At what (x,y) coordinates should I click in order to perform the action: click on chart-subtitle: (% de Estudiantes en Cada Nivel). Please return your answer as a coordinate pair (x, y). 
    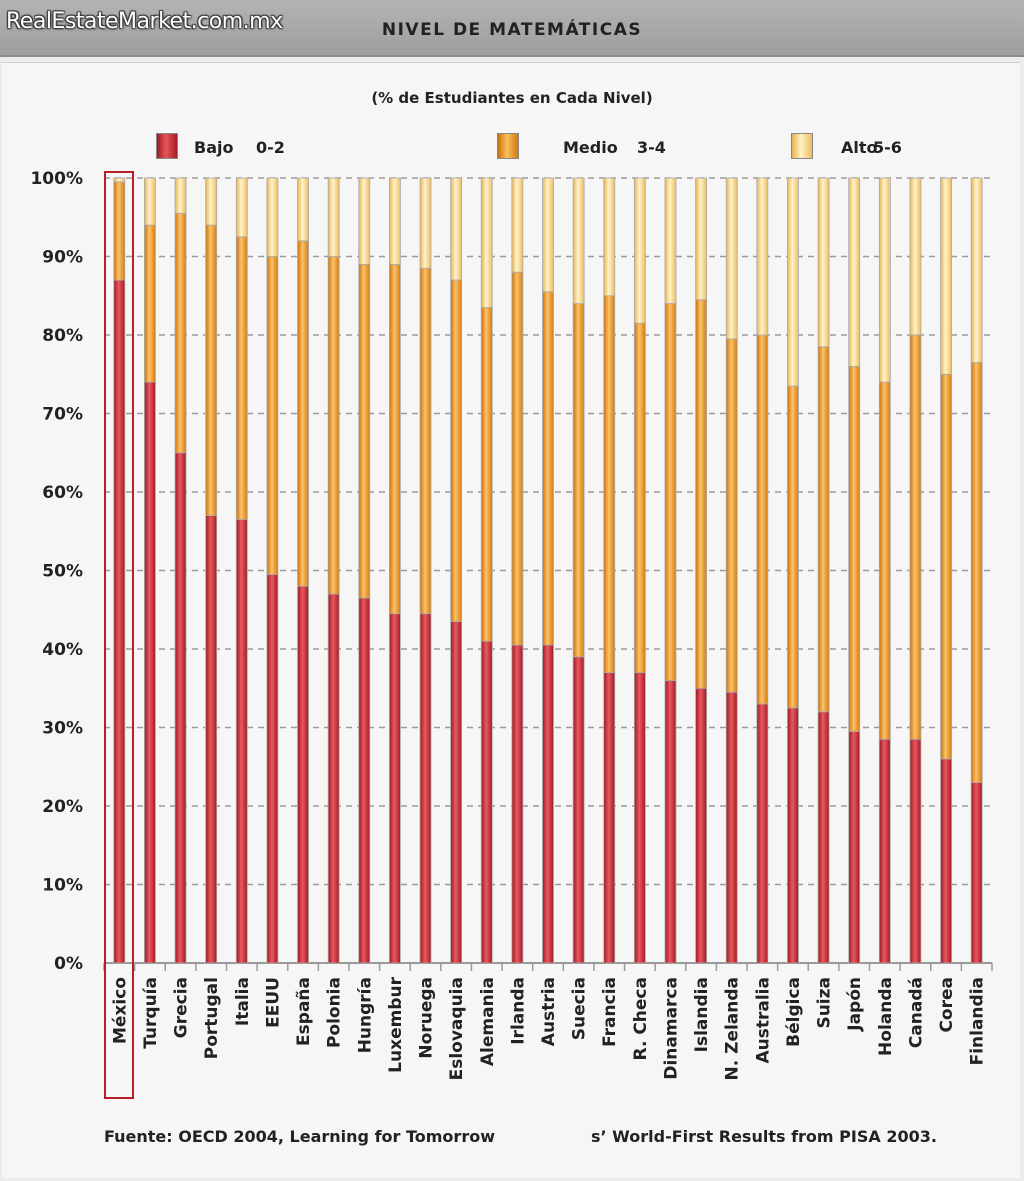
    Looking at the image, I should click on (512, 98).